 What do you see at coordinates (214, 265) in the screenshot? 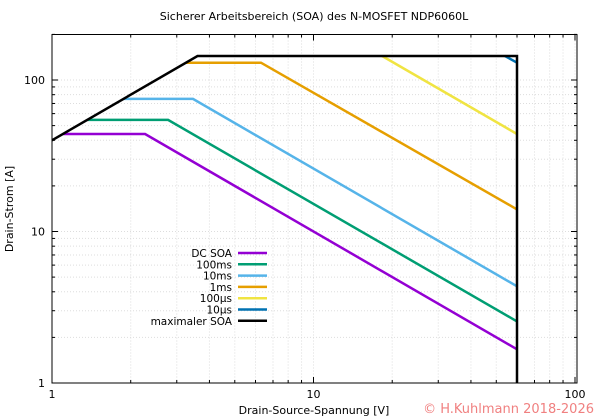
I see `legend-label: 100ms` at bounding box center [214, 265].